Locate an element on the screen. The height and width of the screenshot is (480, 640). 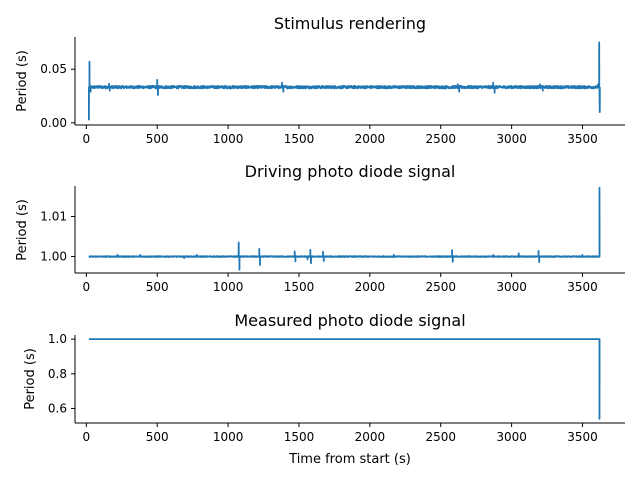
y-tick-label: 1.01 is located at coordinates (53, 216).